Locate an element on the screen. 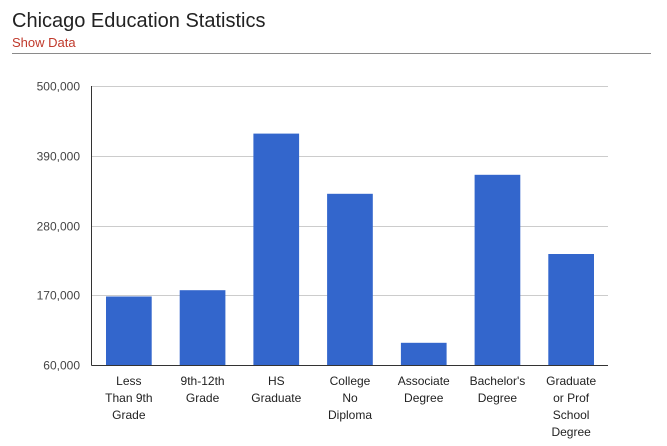 Image resolution: width=667 pixels, height=446 pixels. y-tick-label: 280,000 is located at coordinates (59, 227).